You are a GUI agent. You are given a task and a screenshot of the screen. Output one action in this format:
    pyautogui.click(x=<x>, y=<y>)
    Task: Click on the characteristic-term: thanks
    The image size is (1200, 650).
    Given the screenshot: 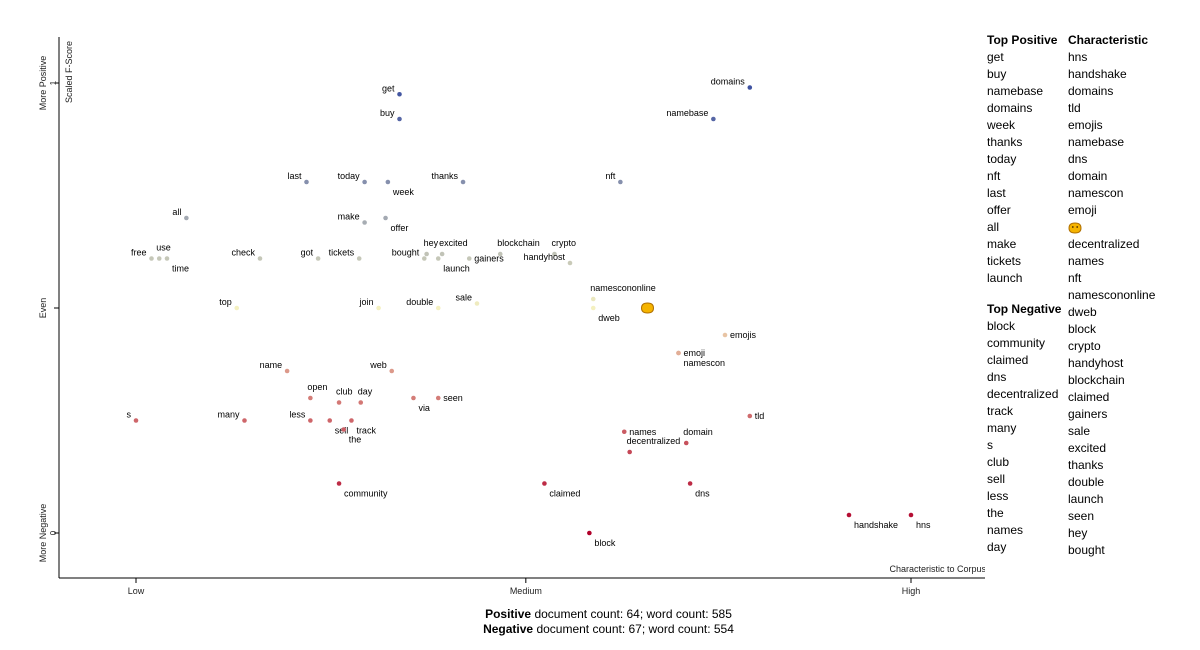 What is the action you would take?
    pyautogui.click(x=1086, y=465)
    